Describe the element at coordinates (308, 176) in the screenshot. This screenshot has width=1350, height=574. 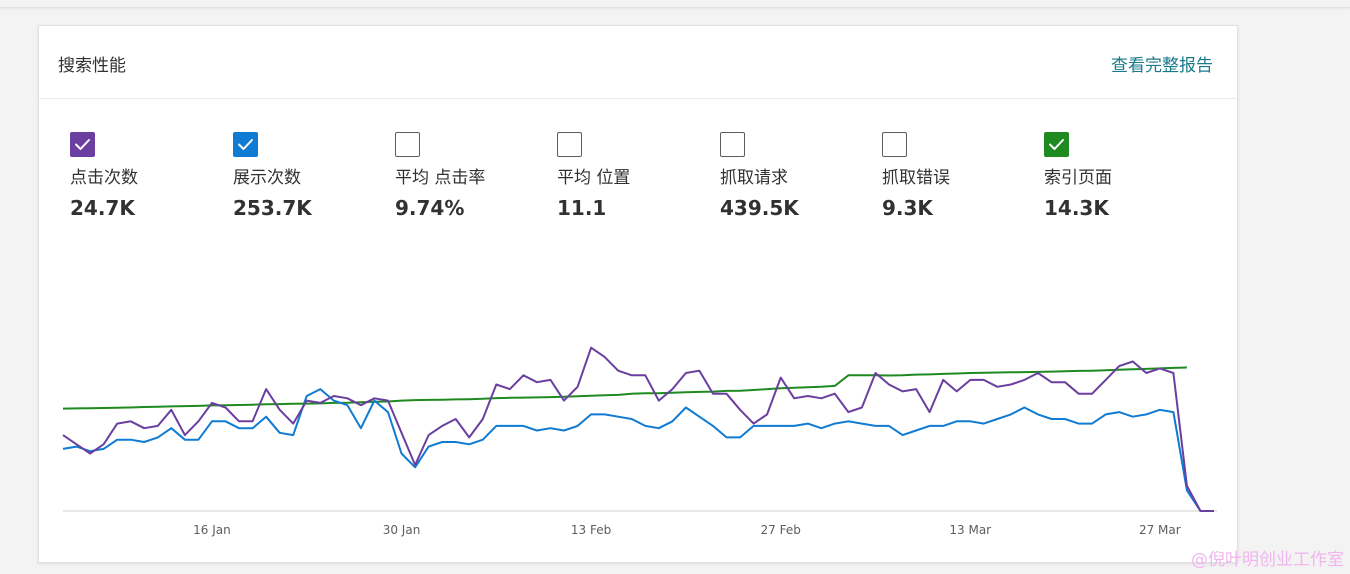
I see `metric-impressions: 展示次数 253.7K` at that location.